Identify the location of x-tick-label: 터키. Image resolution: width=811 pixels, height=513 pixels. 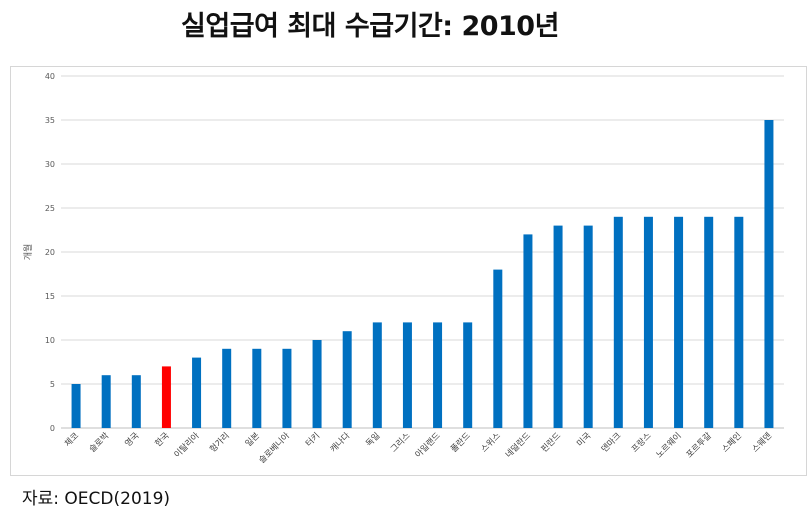
(313, 440).